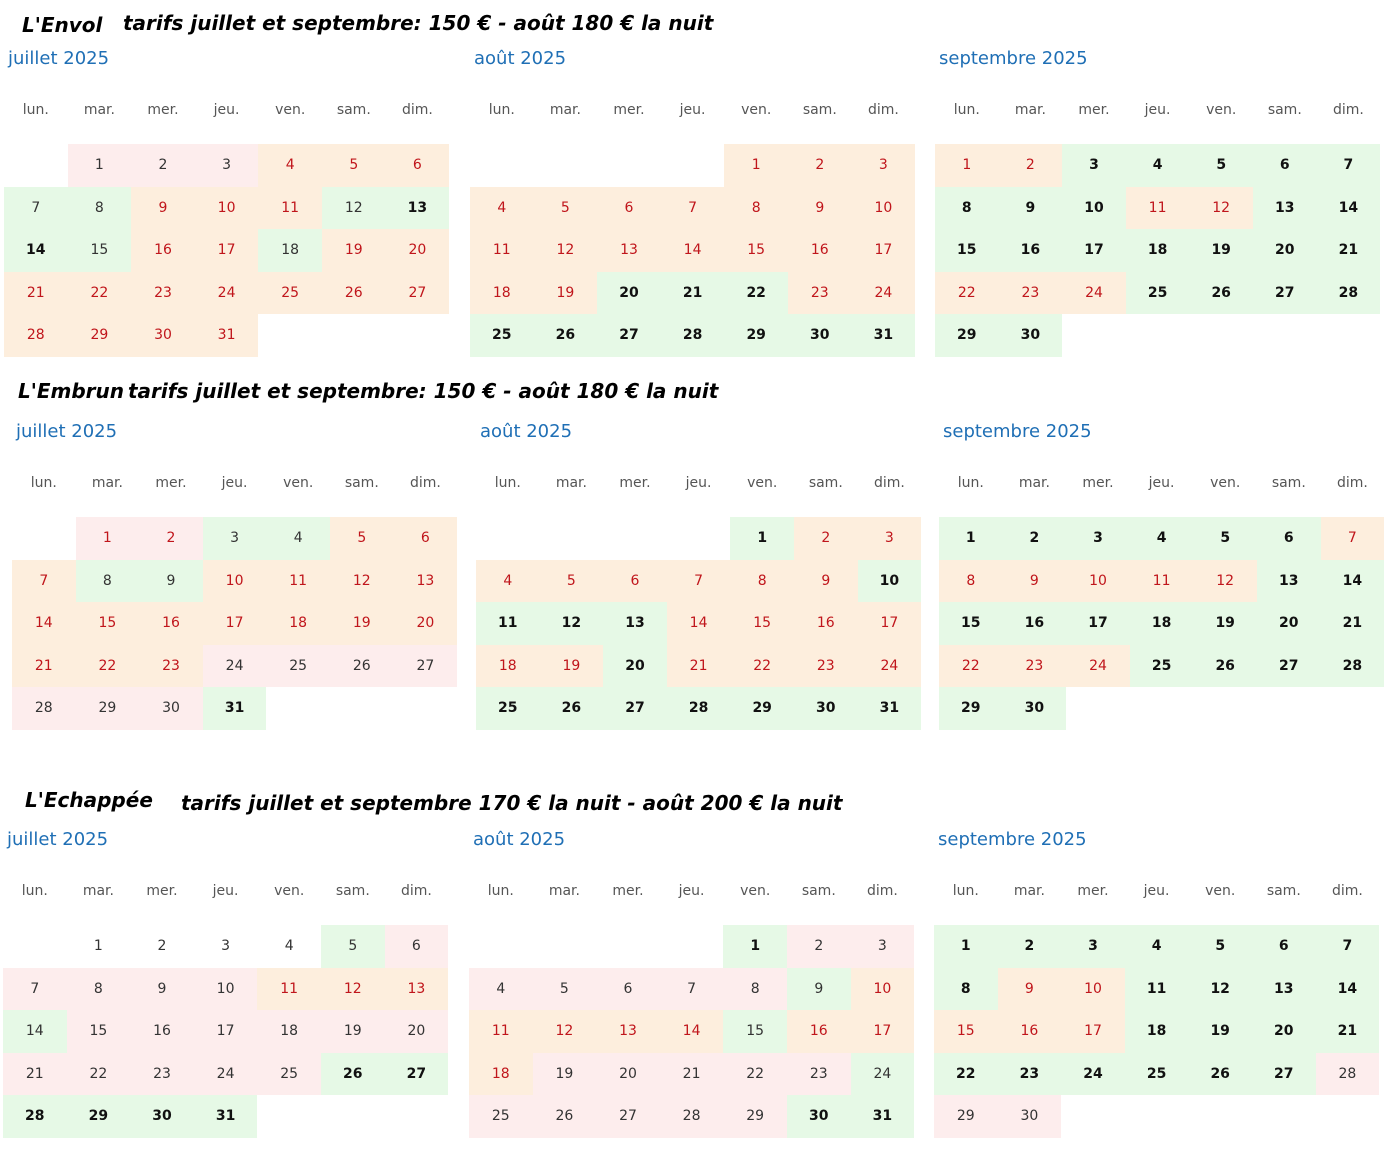 The height and width of the screenshot is (1171, 1386). I want to click on day-cell: 27, so click(417, 292).